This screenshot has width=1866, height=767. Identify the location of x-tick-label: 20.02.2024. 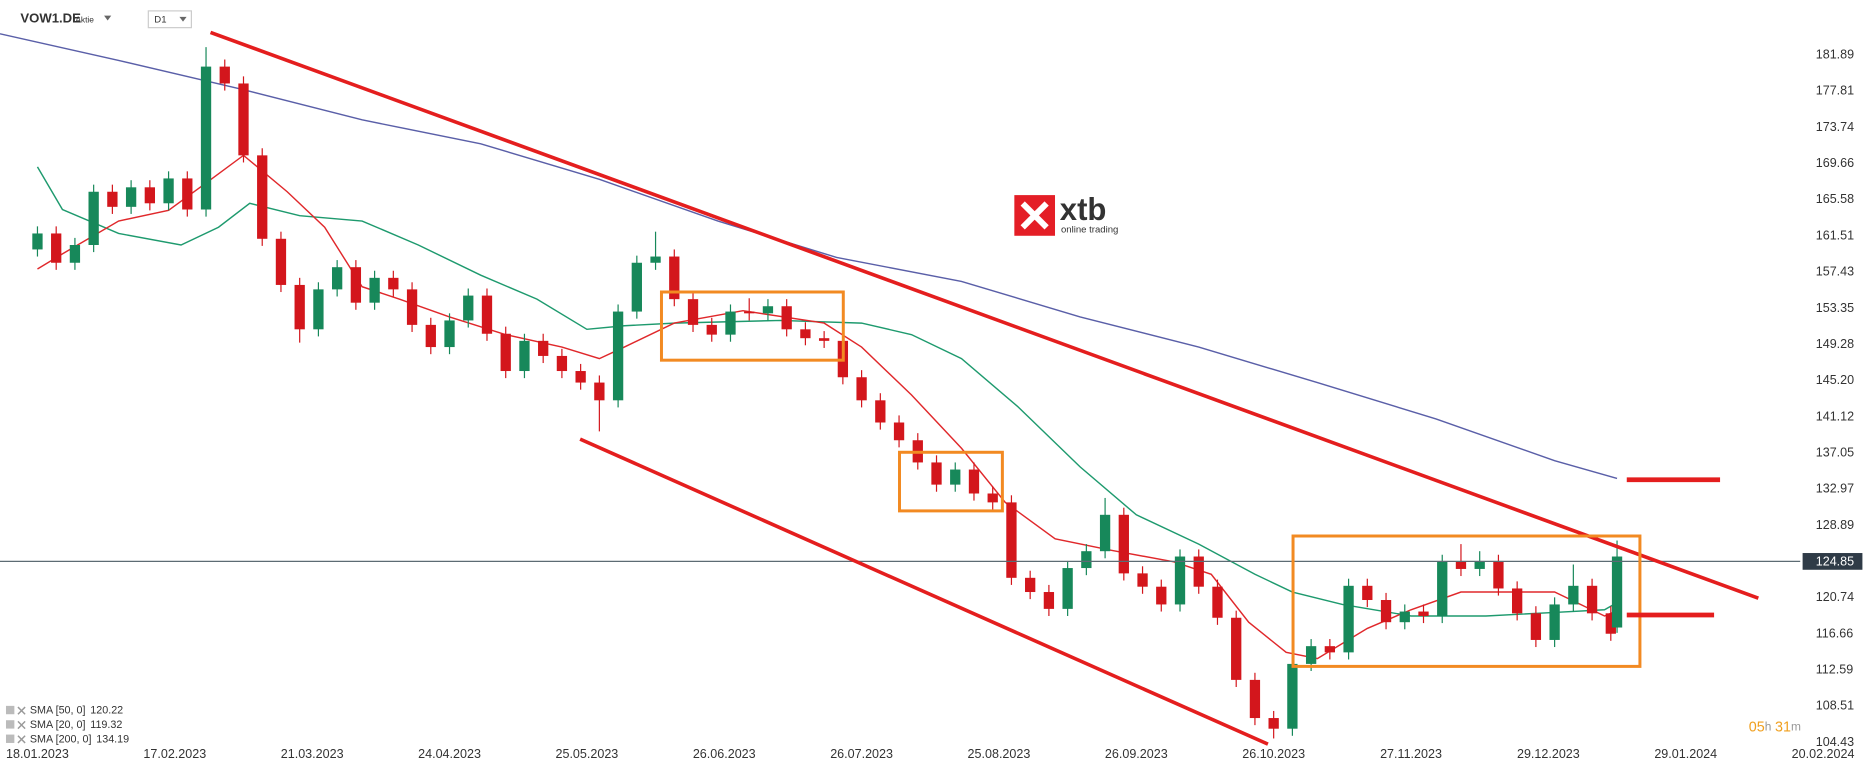
(1823, 754).